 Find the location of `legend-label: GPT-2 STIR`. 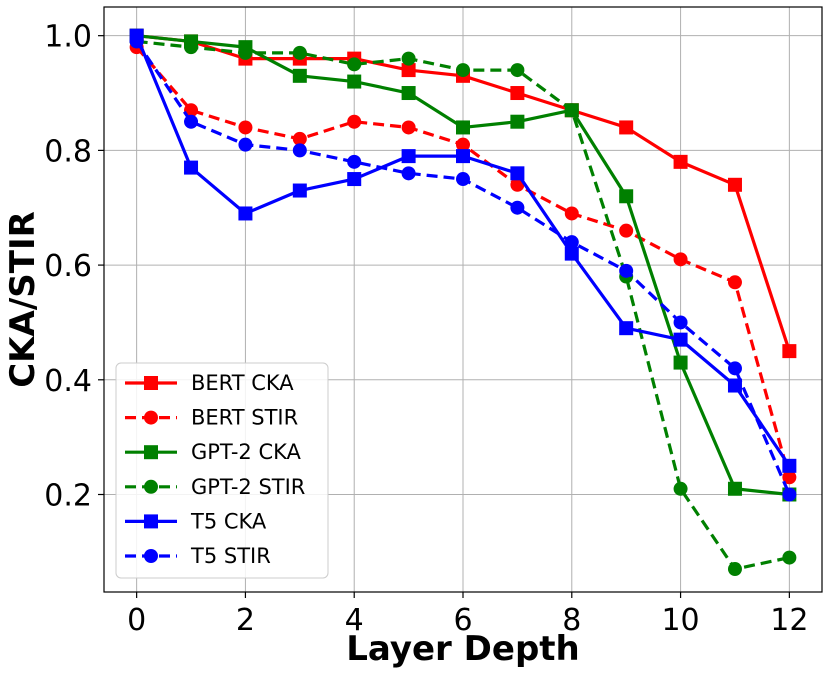

legend-label: GPT-2 STIR is located at coordinates (248, 487).